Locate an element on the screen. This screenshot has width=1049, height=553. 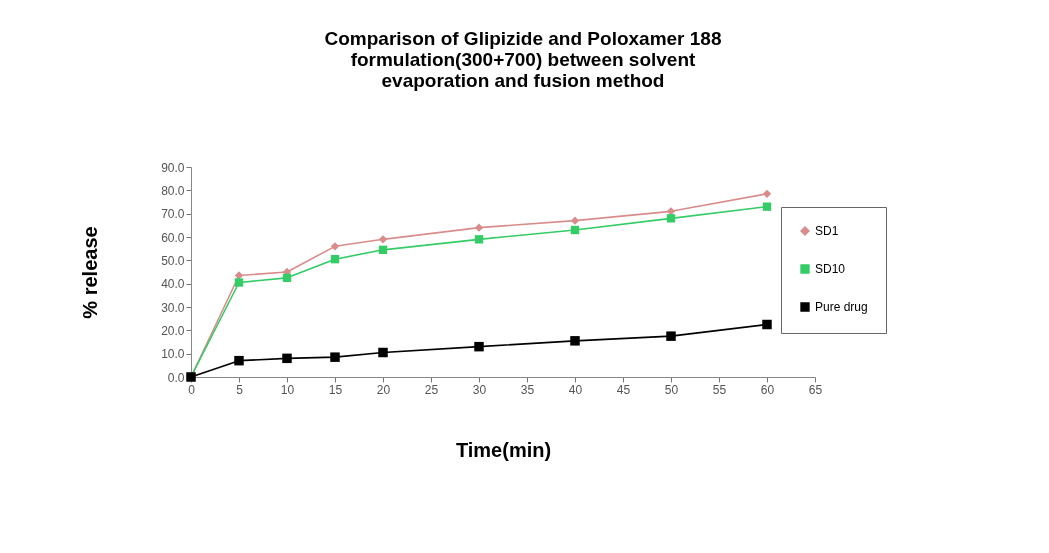
x-axis-title: Time(min) is located at coordinates (503, 449).